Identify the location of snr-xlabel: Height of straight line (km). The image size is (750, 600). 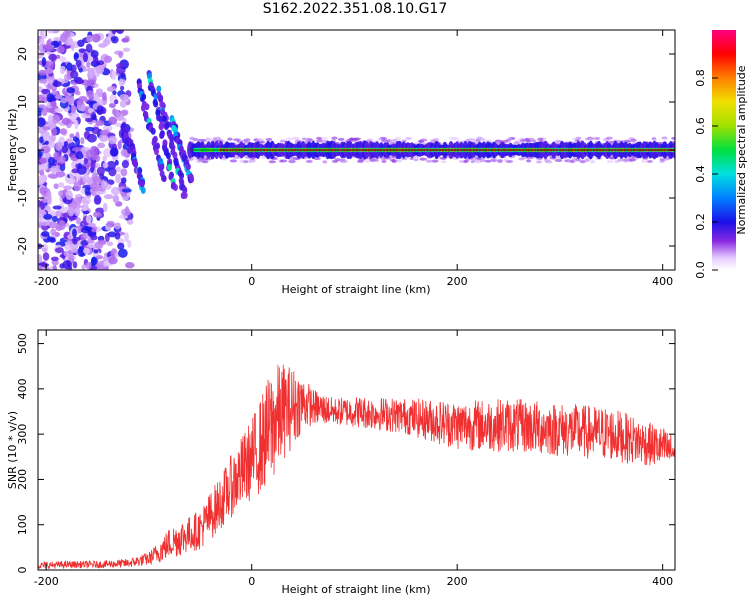
(355, 589).